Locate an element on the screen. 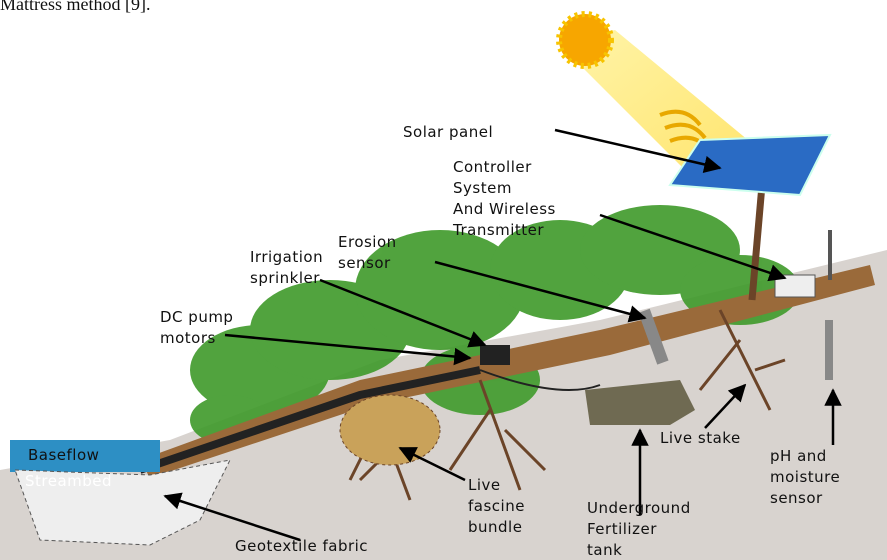 The width and height of the screenshot is (887, 560). label: bundle is located at coordinates (495, 527).